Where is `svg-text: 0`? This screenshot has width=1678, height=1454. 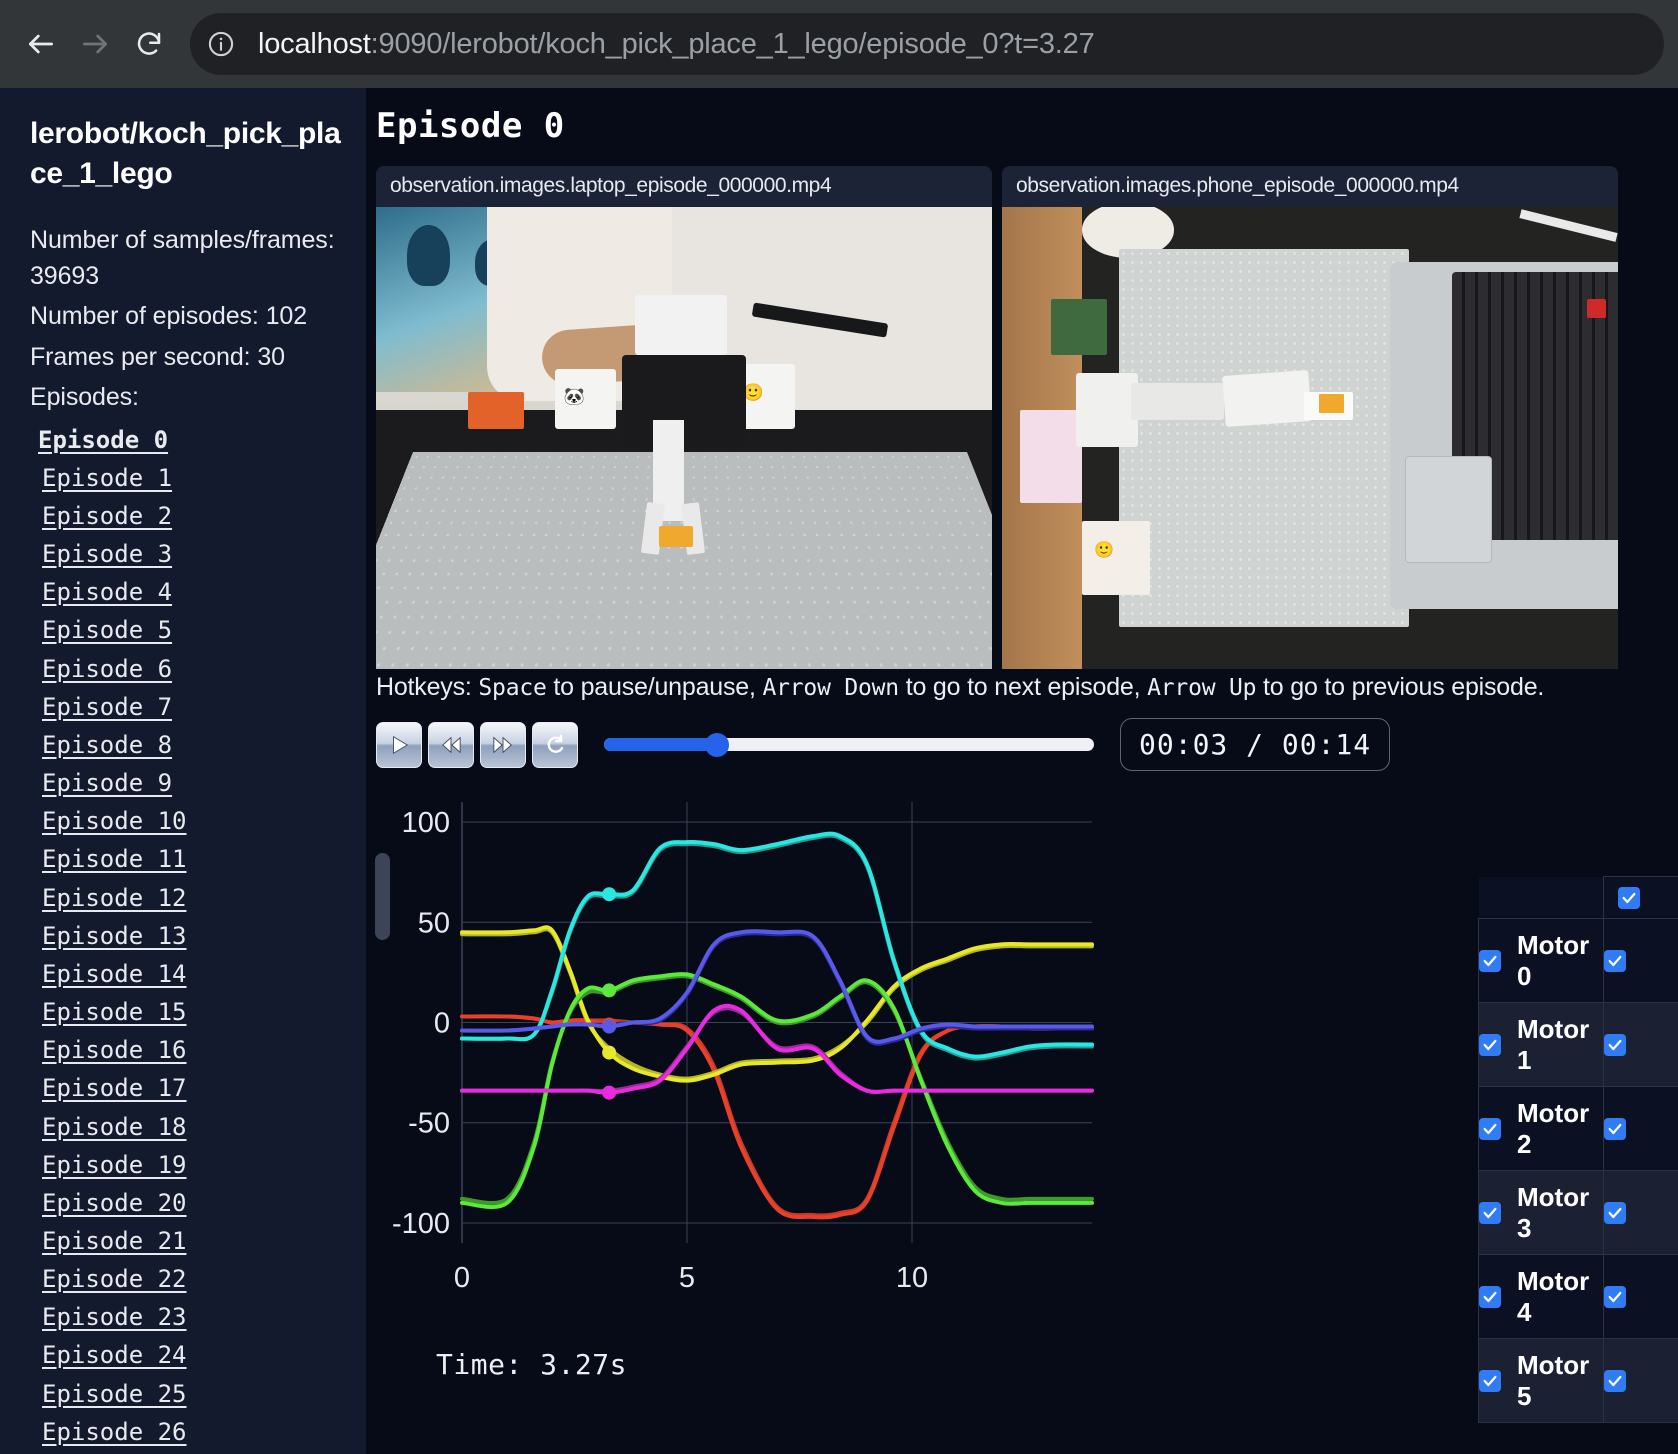
svg-text: 0 is located at coordinates (462, 1278).